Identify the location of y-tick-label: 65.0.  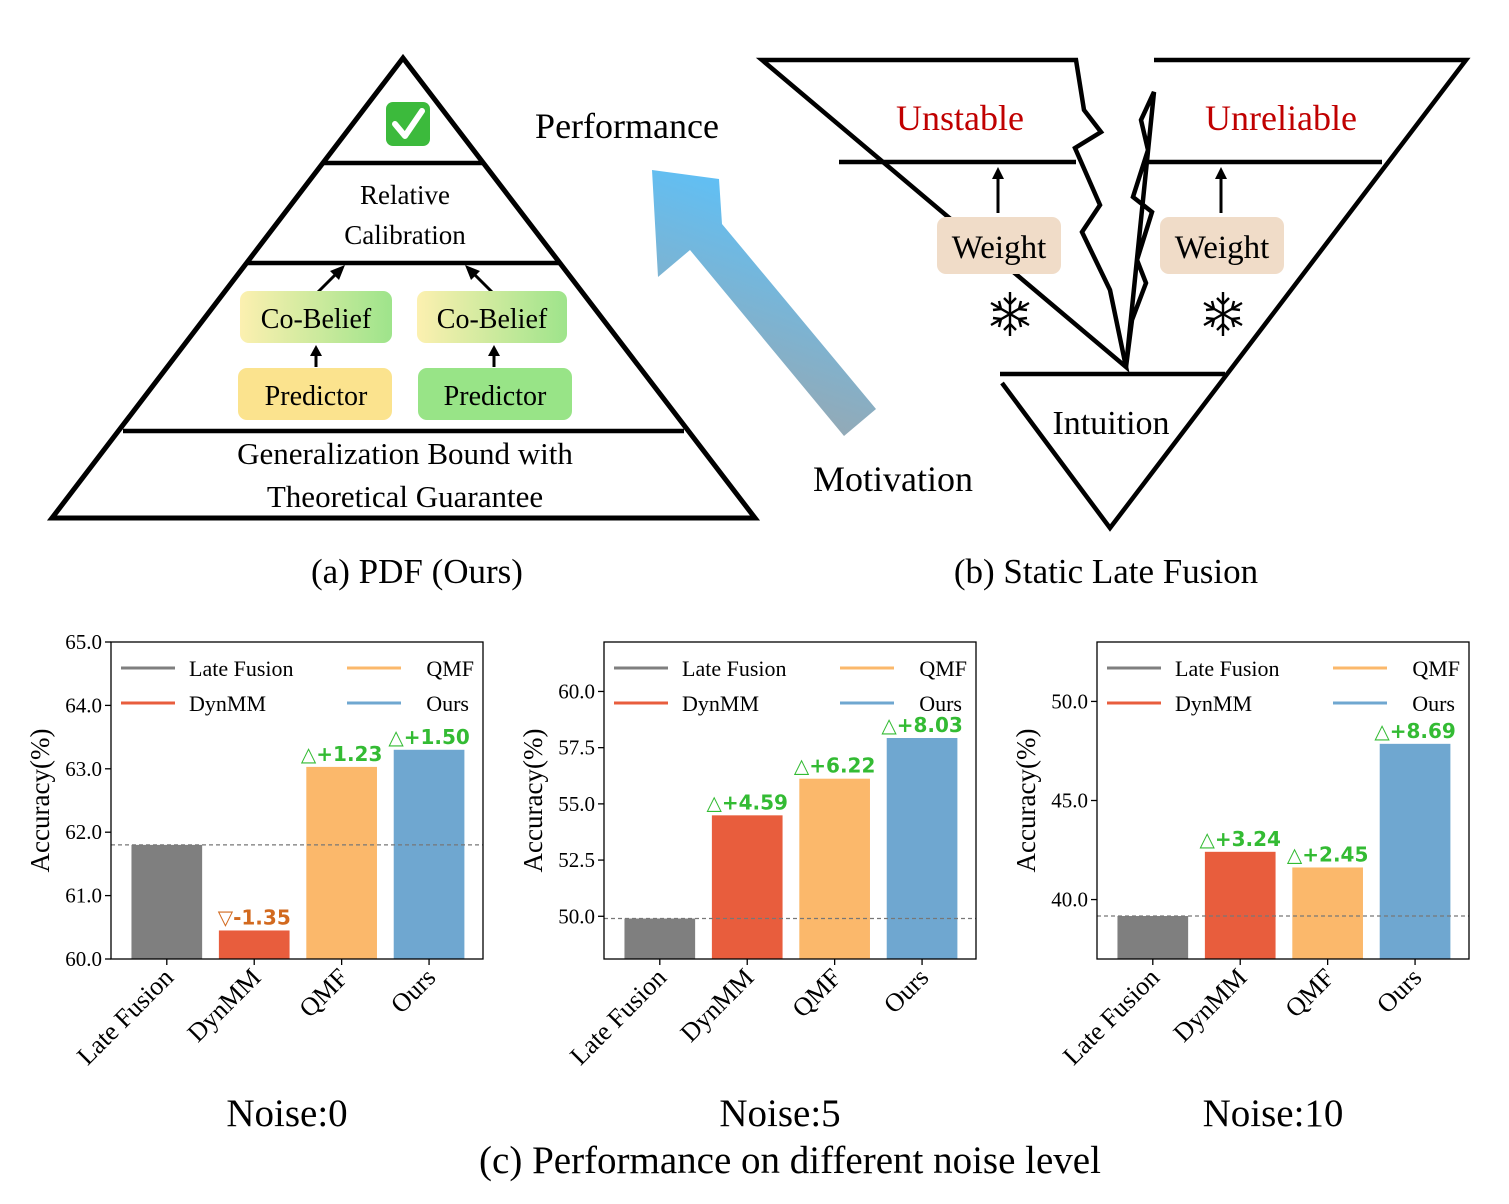
(83, 642).